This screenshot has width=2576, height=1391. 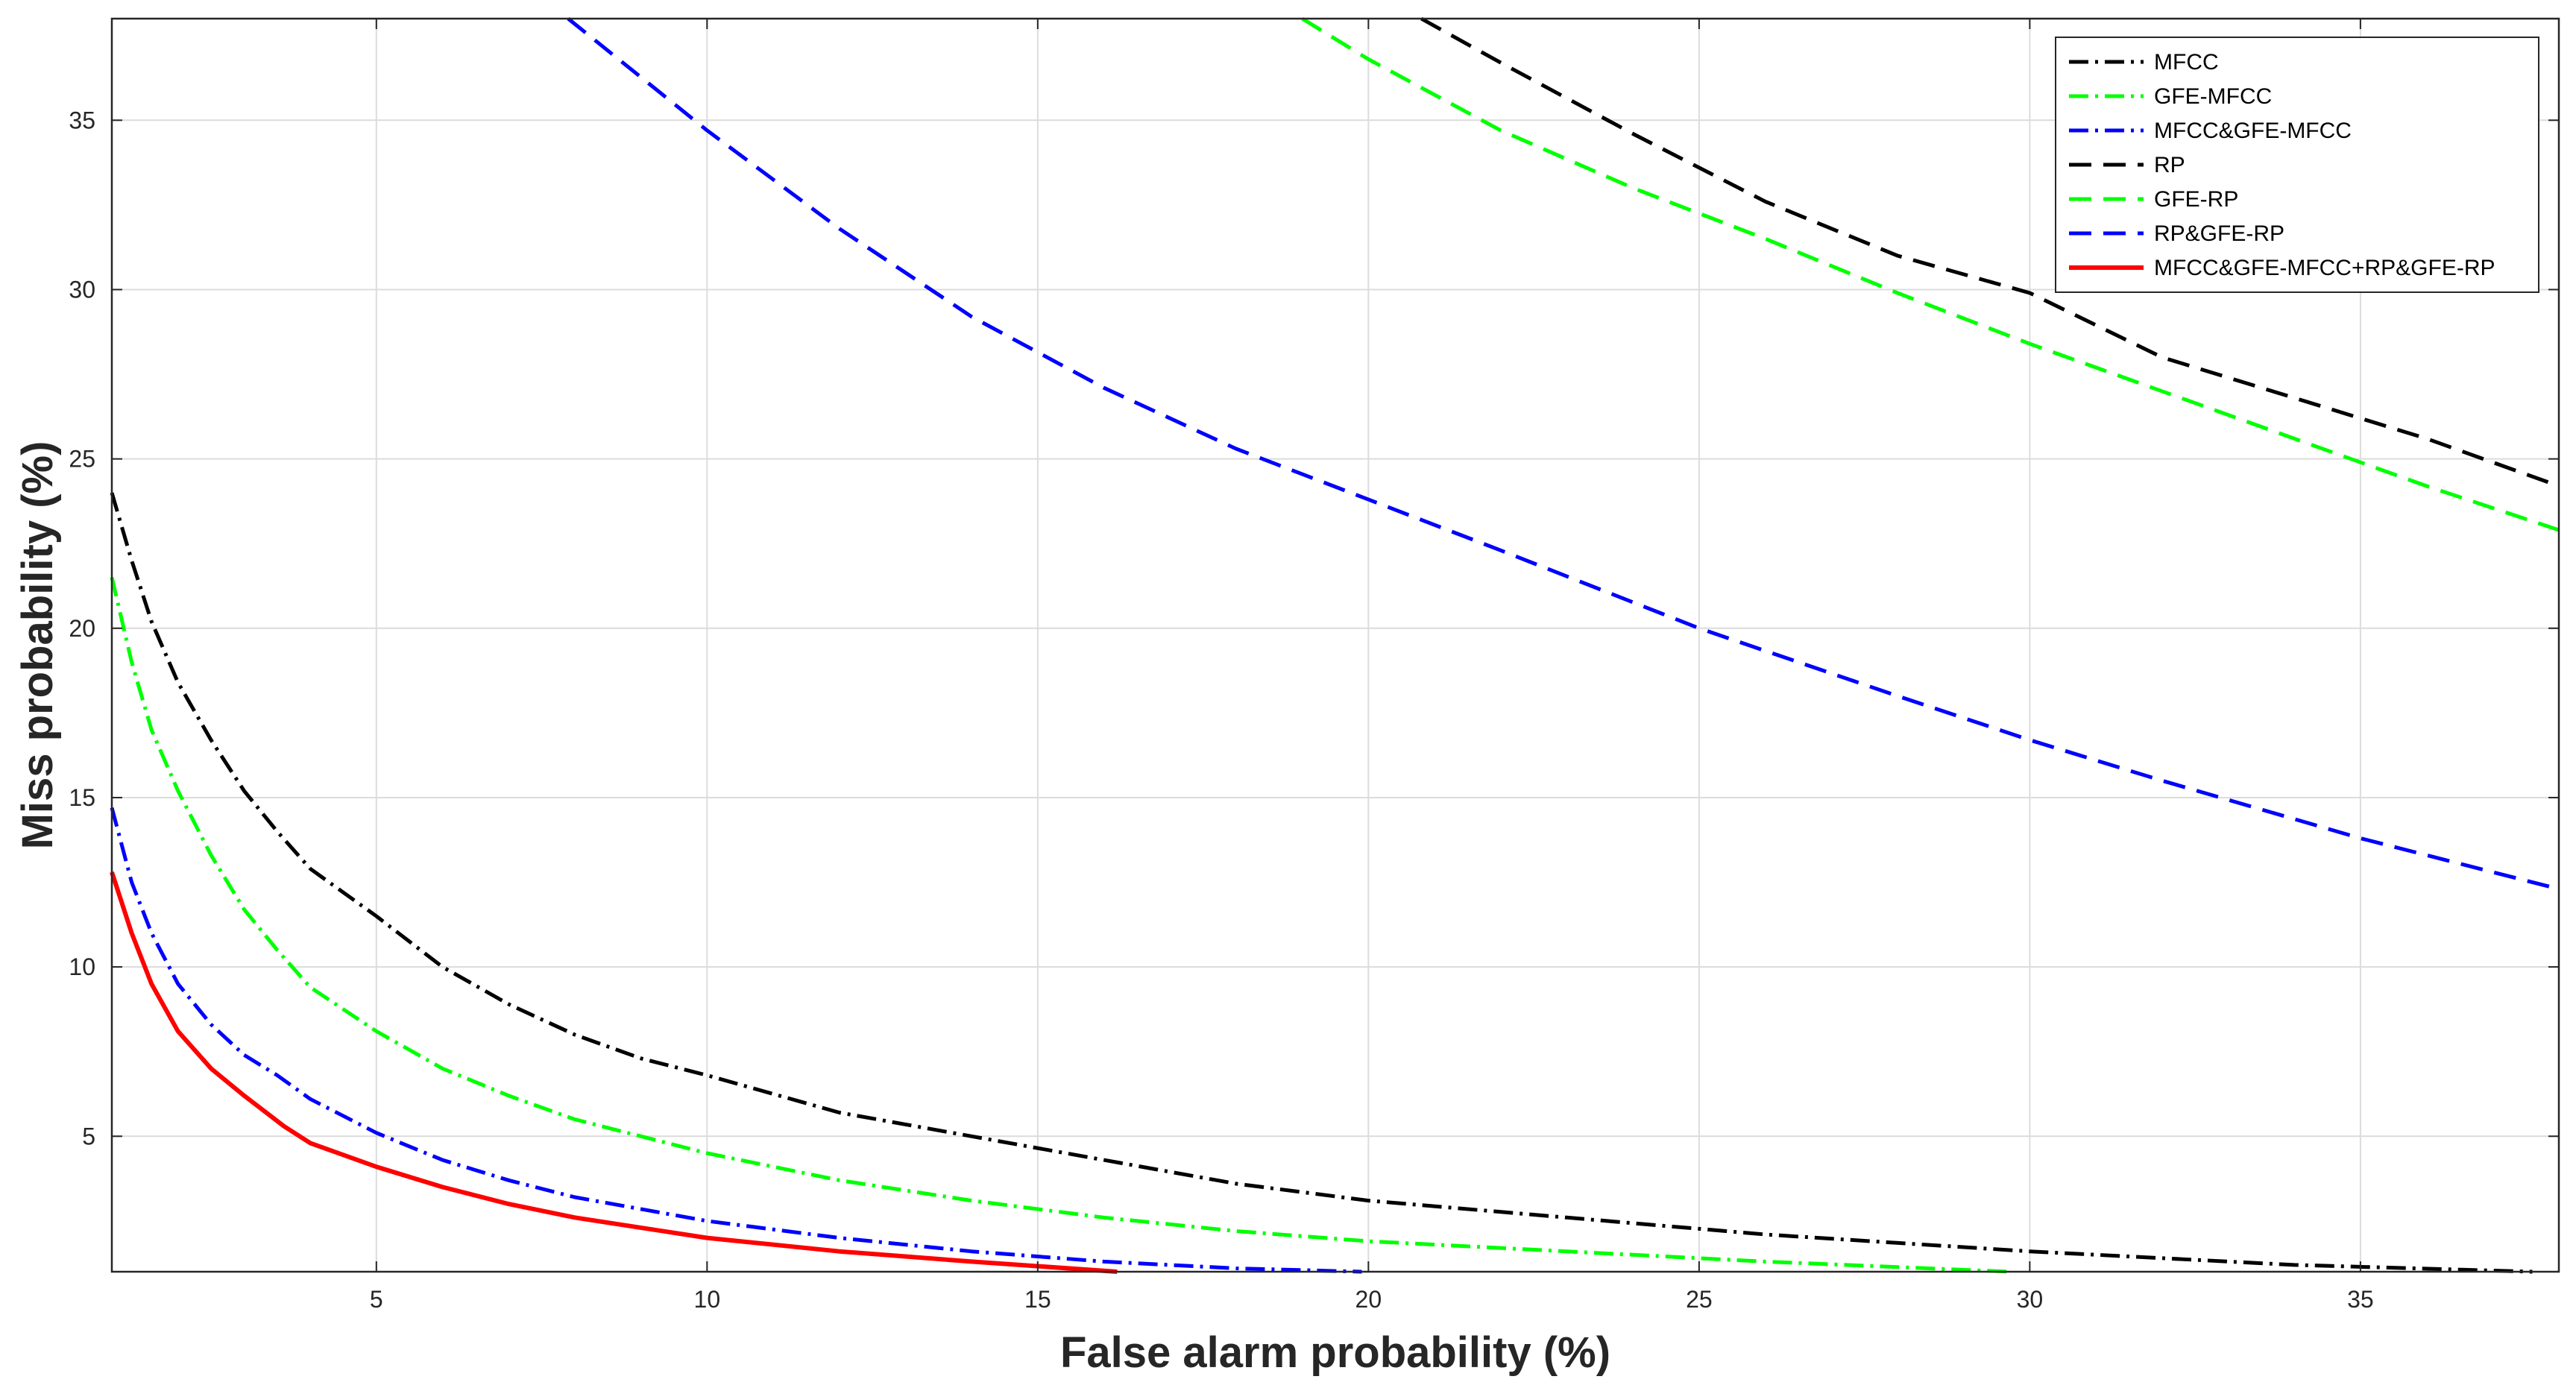 What do you see at coordinates (1335, 1352) in the screenshot?
I see `x-axis-title: False alarm probability (%)` at bounding box center [1335, 1352].